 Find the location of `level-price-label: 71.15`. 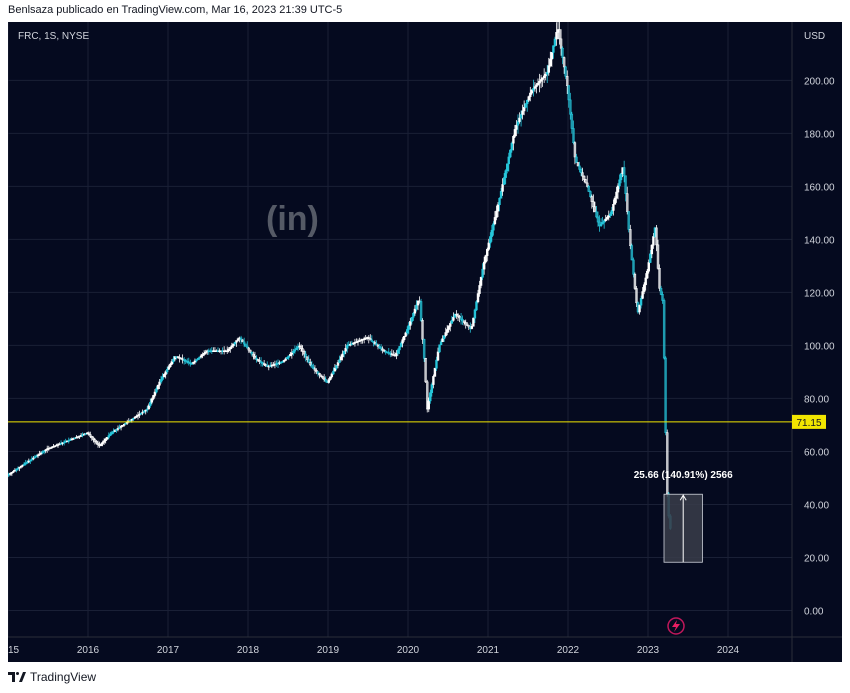

level-price-label: 71.15 is located at coordinates (808, 423).